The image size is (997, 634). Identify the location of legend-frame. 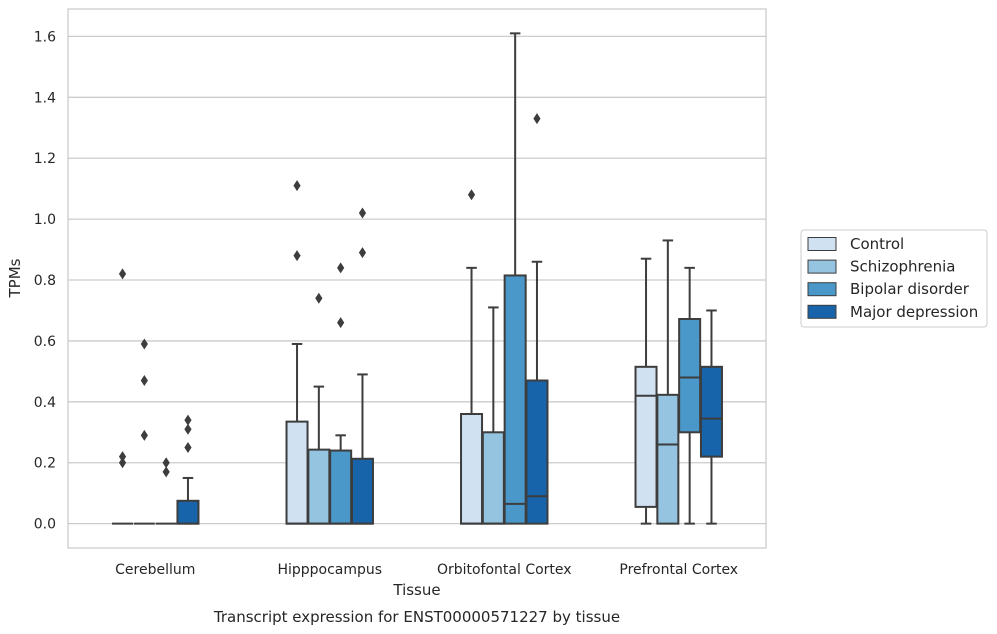
(894, 278).